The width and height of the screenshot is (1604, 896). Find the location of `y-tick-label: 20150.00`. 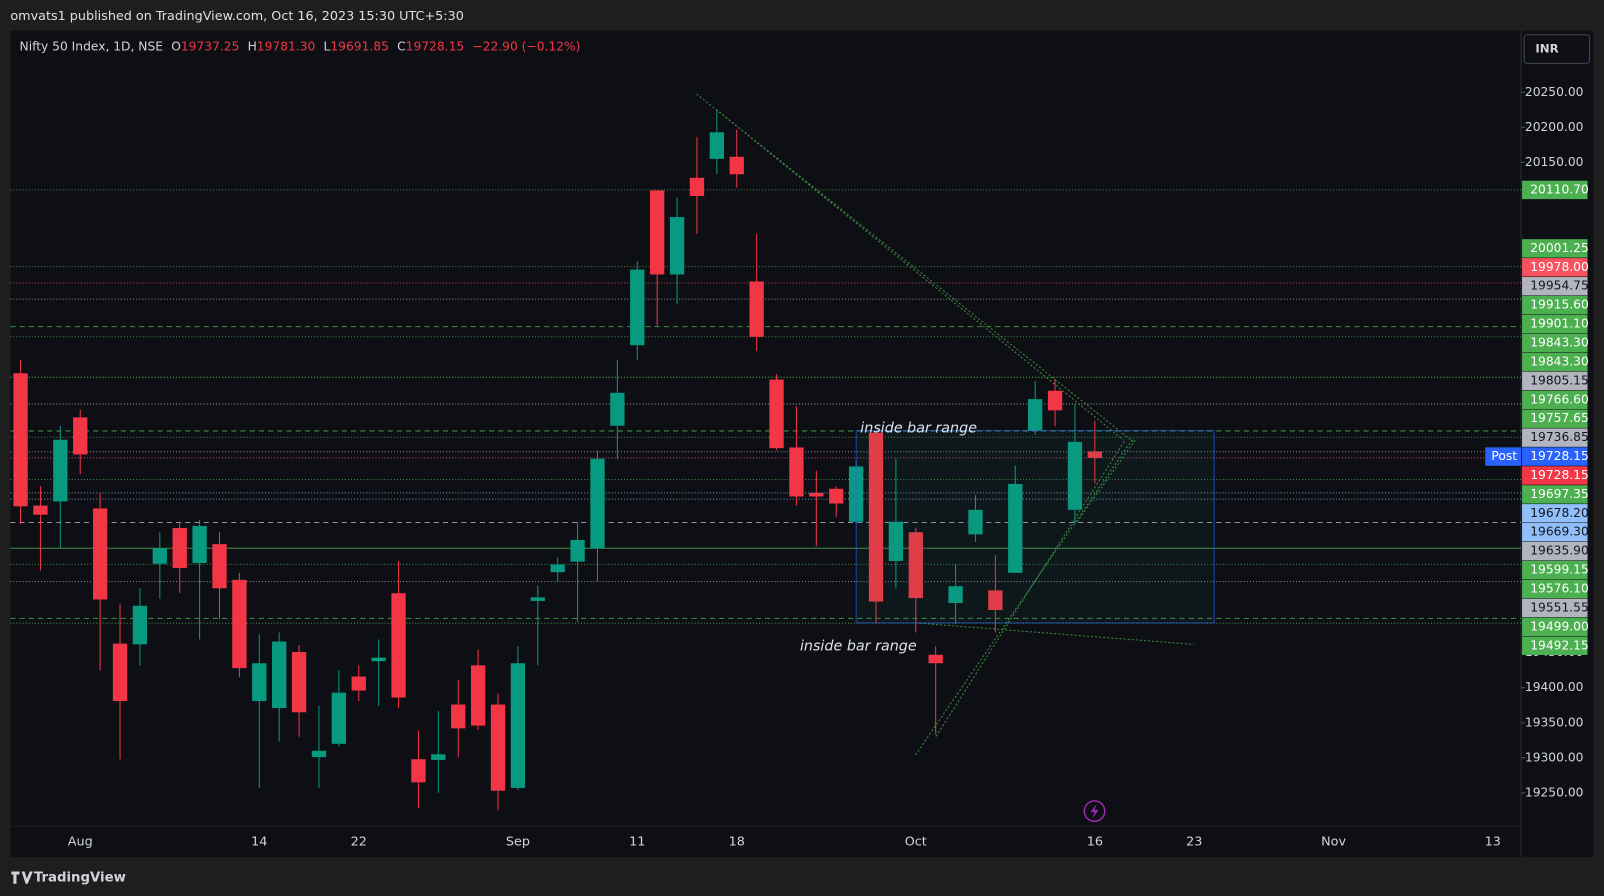

y-tick-label: 20150.00 is located at coordinates (1554, 162).